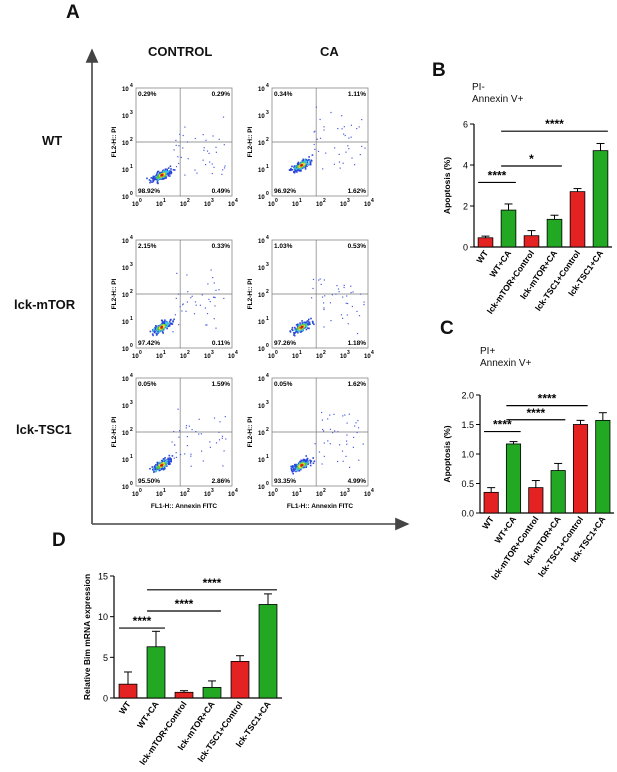  What do you see at coordinates (142, 621) in the screenshot?
I see `significance-label-0: ****` at bounding box center [142, 621].